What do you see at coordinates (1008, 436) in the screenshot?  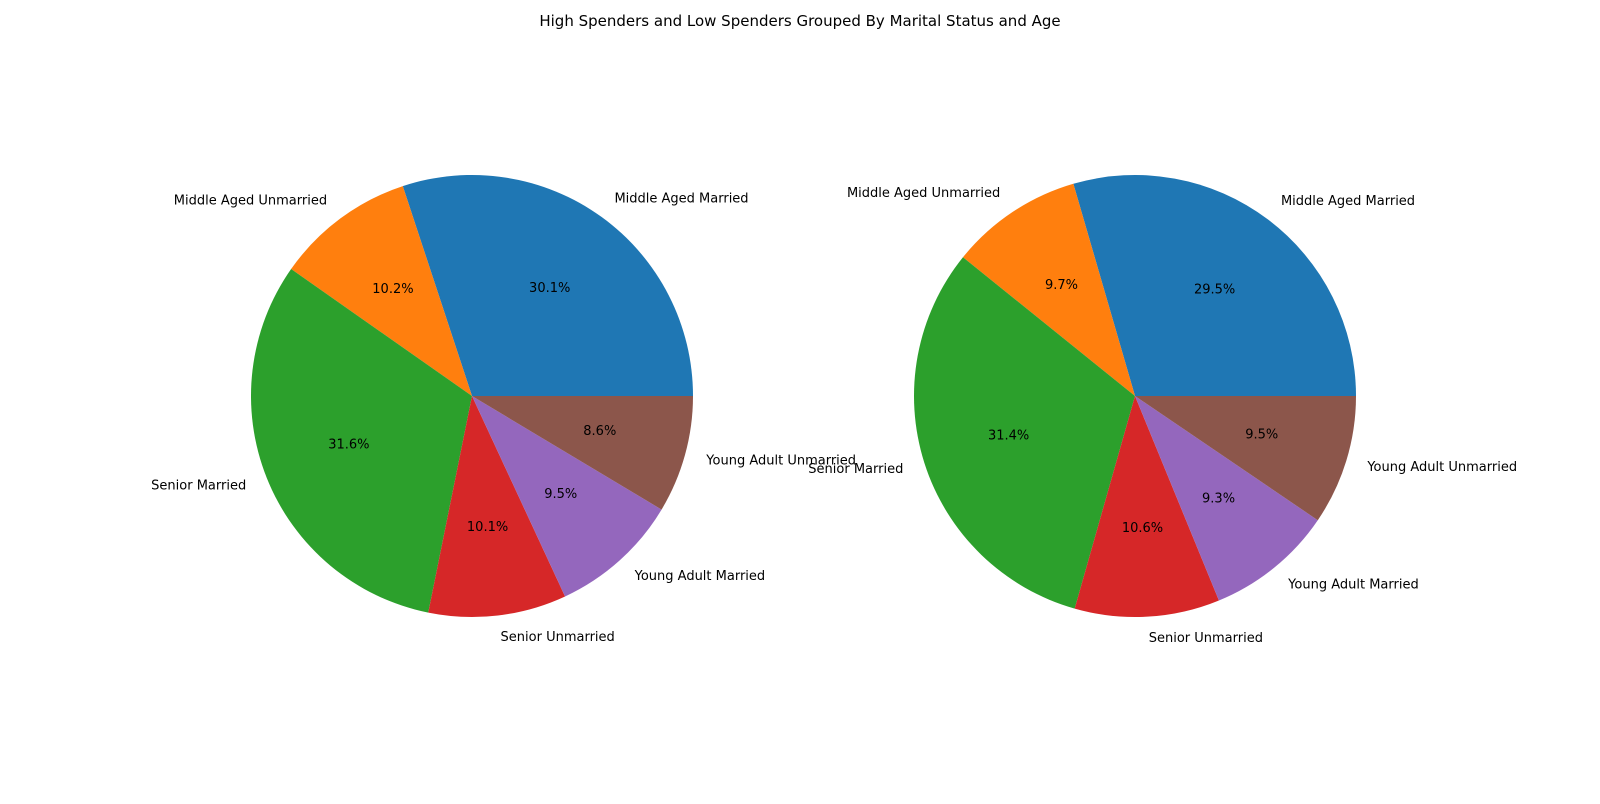 I see `slice-percent-label: 31.4%` at bounding box center [1008, 436].